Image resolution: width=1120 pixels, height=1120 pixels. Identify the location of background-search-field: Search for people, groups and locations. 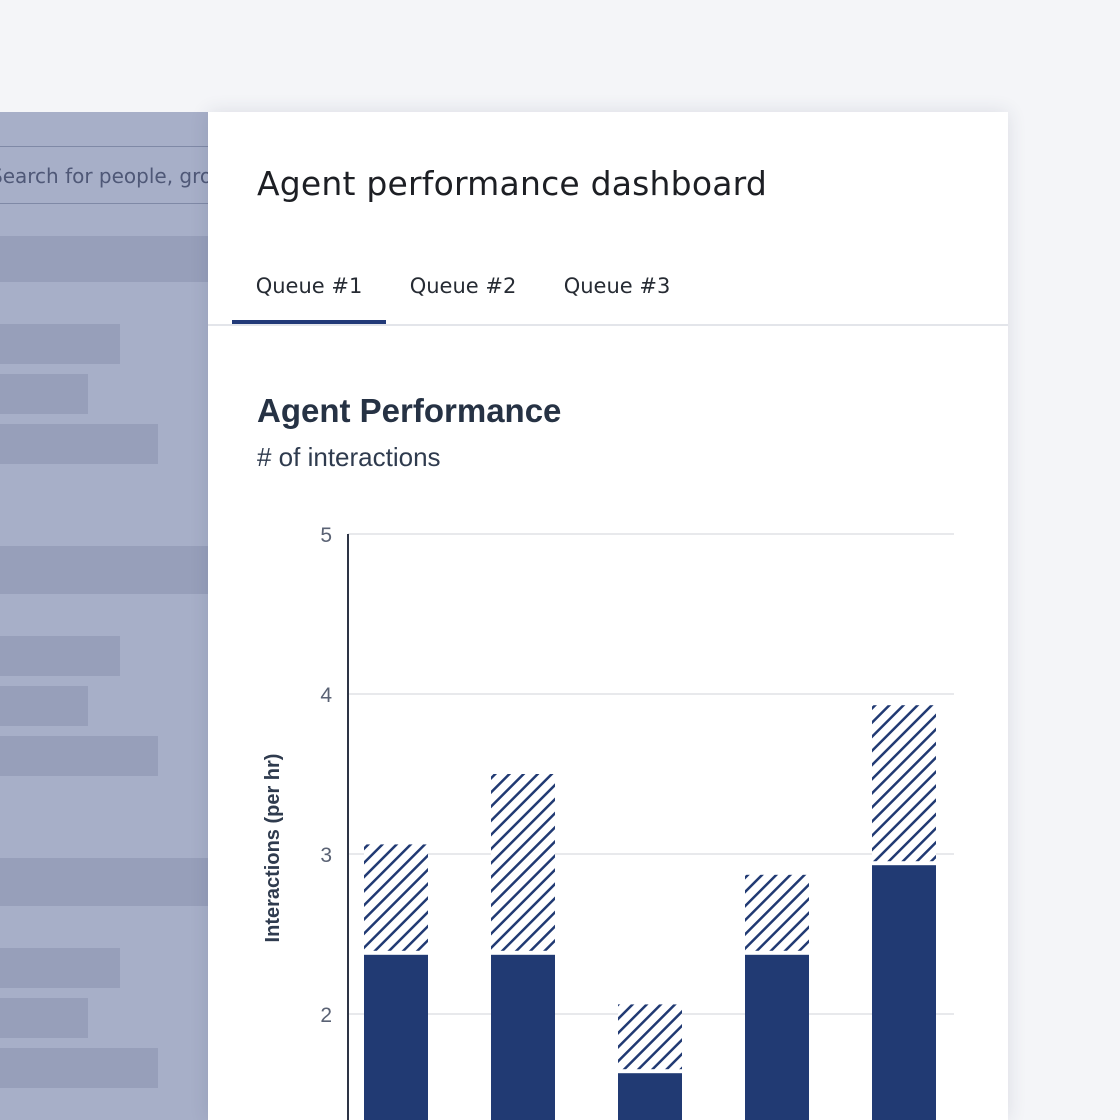
(105, 175).